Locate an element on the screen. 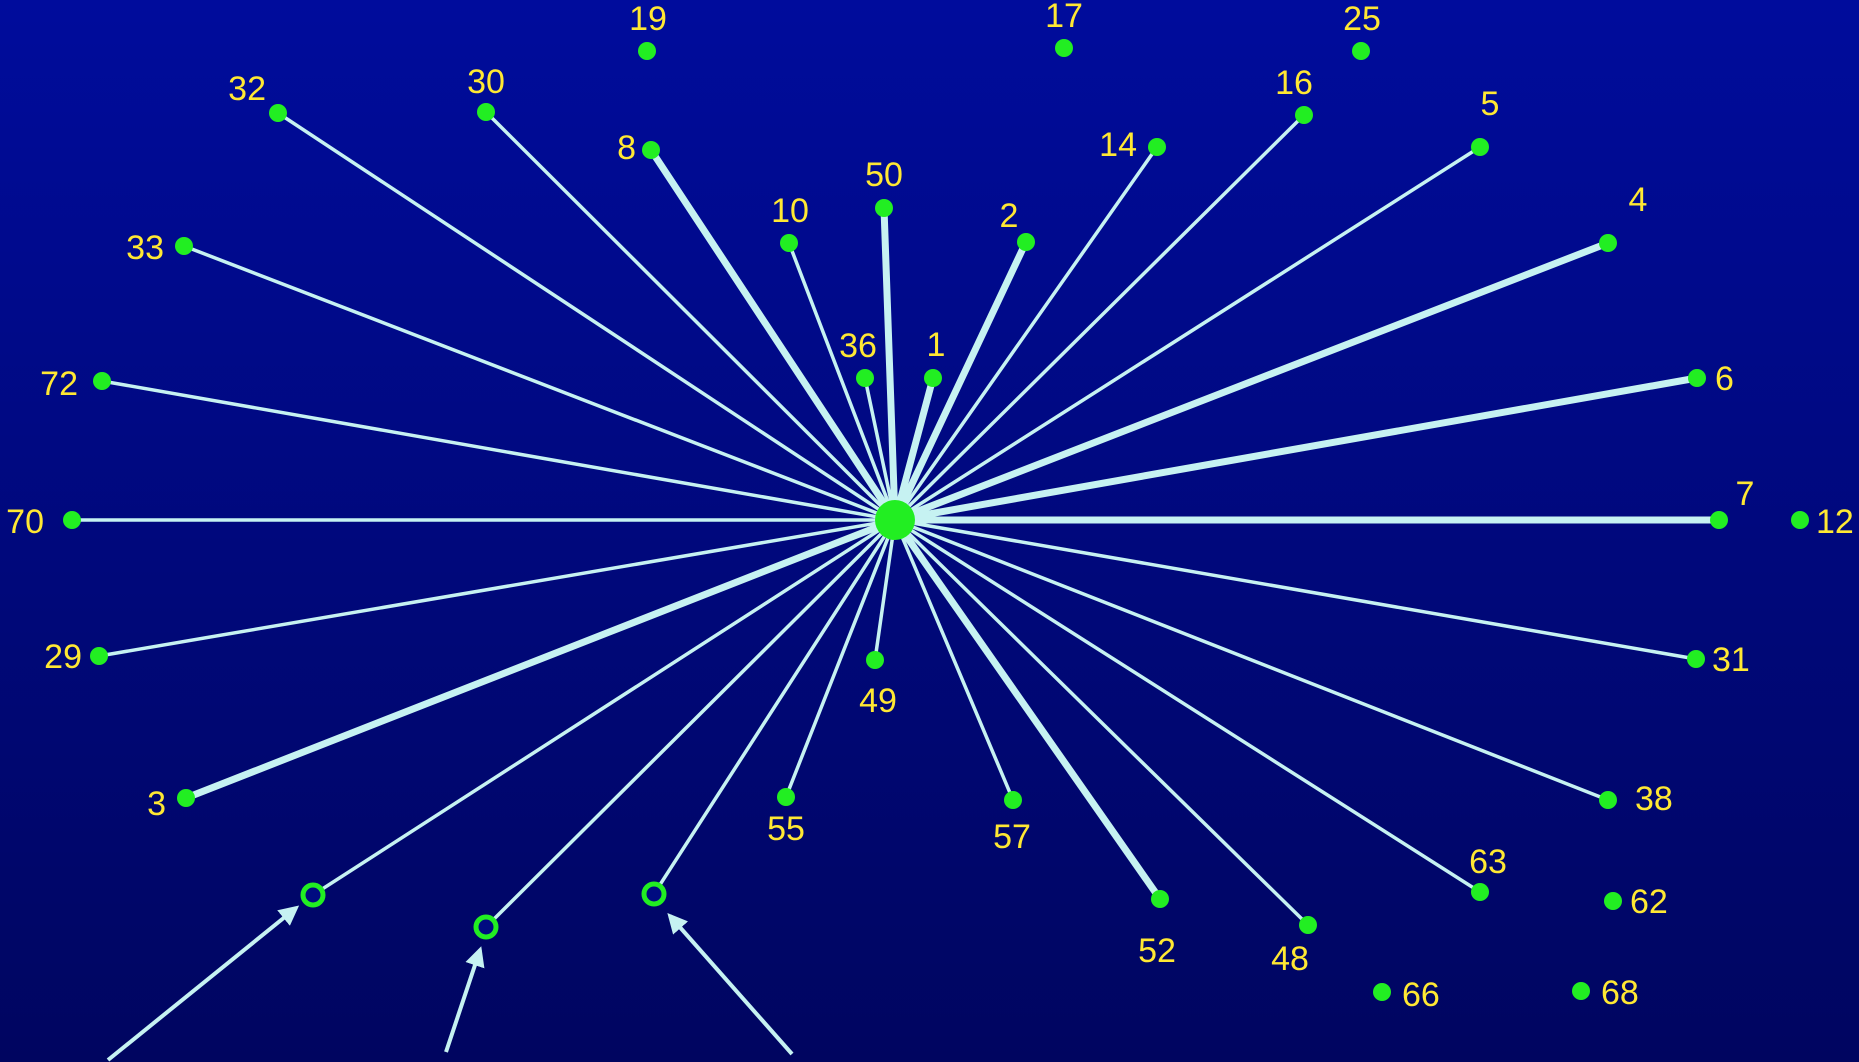 This screenshot has width=1859, height=1062. node-u1 is located at coordinates (313, 895).